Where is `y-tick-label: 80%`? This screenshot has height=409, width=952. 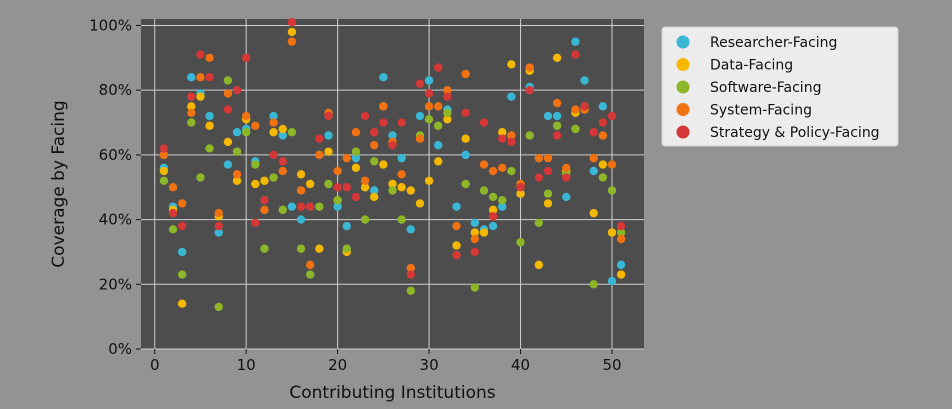 y-tick-label: 80% is located at coordinates (115, 90).